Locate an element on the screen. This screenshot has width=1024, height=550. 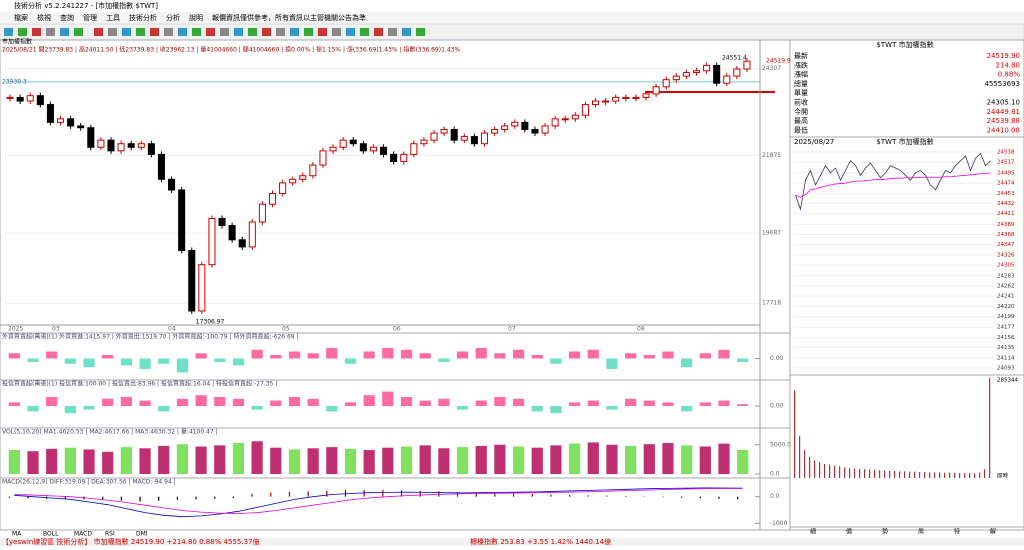
tab: MACD is located at coordinates (83, 534).